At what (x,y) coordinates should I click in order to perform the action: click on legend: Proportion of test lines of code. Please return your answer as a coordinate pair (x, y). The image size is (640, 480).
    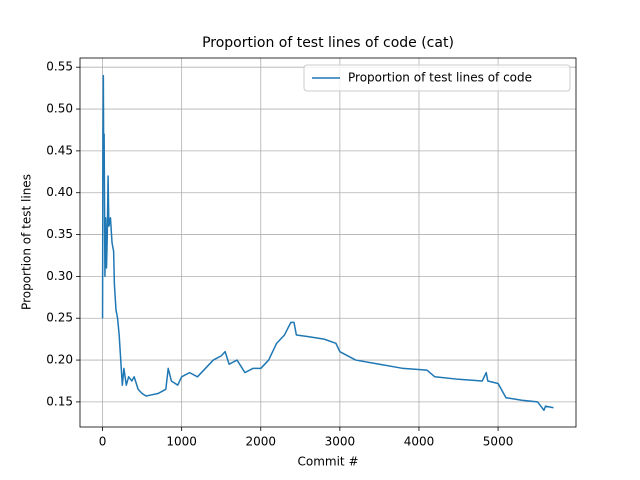
    Looking at the image, I should click on (437, 78).